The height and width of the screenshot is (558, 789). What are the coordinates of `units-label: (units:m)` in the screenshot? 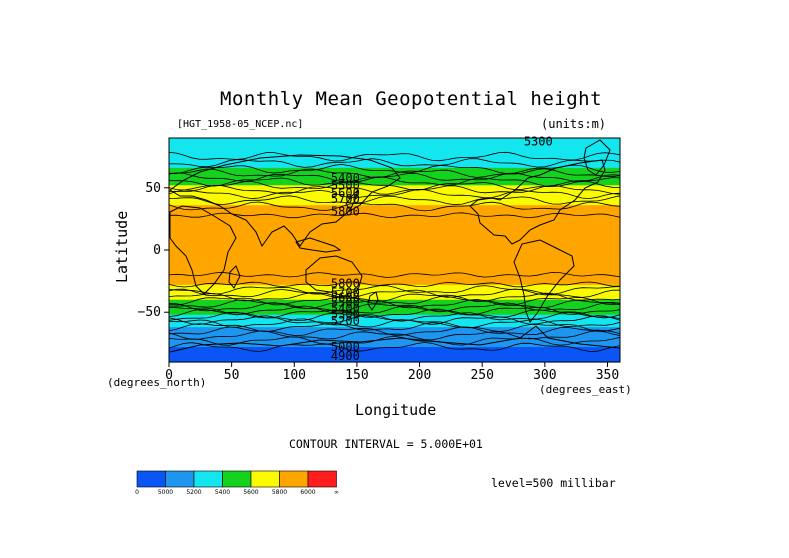 It's located at (574, 124).